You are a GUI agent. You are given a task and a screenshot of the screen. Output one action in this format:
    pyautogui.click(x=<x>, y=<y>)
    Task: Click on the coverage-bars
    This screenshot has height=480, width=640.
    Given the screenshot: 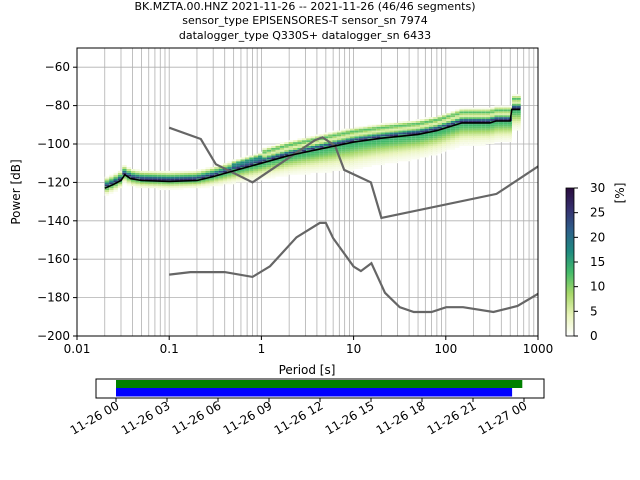 What is the action you would take?
    pyautogui.click(x=319, y=388)
    